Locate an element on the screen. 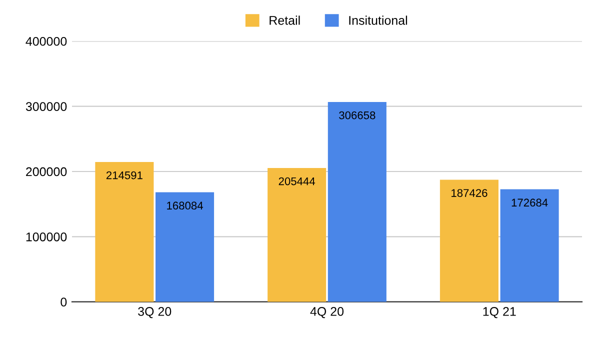  data-label: 205444 is located at coordinates (297, 181).